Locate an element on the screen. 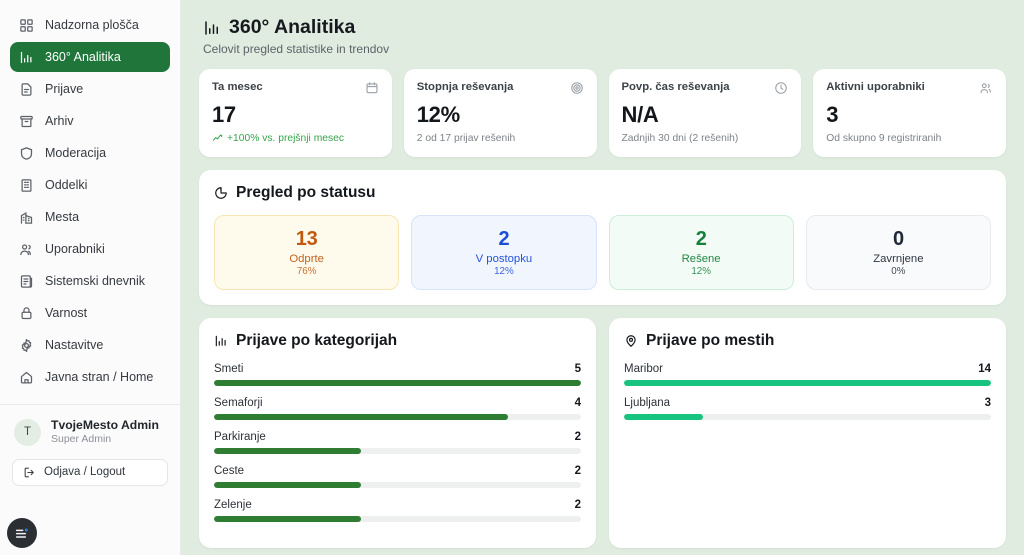 The height and width of the screenshot is (555, 1024). locations-chart-title-text: Prijave po mestih is located at coordinates (710, 340).